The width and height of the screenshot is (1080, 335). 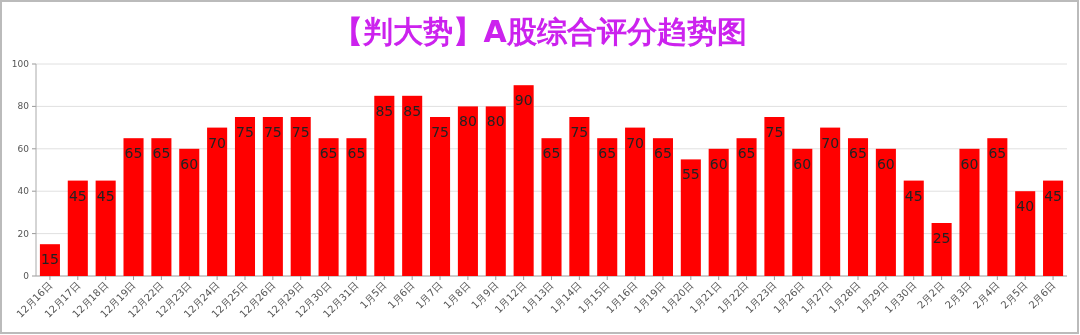 I want to click on data-label: 90, so click(x=523, y=100).